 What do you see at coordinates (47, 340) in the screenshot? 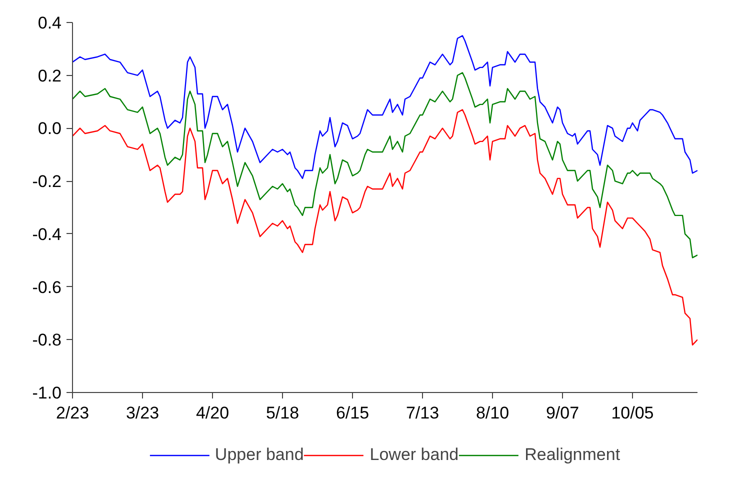
I see `y-tick-label: -0.8` at bounding box center [47, 340].